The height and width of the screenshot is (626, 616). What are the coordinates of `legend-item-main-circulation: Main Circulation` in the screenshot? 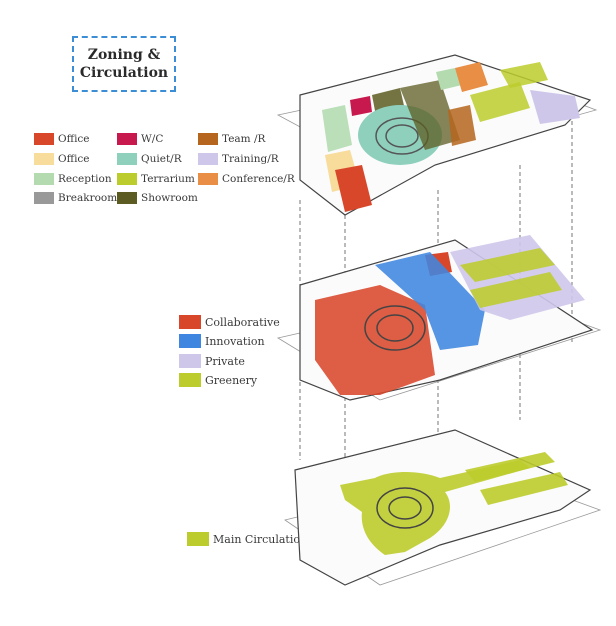 It's located at (247, 539).